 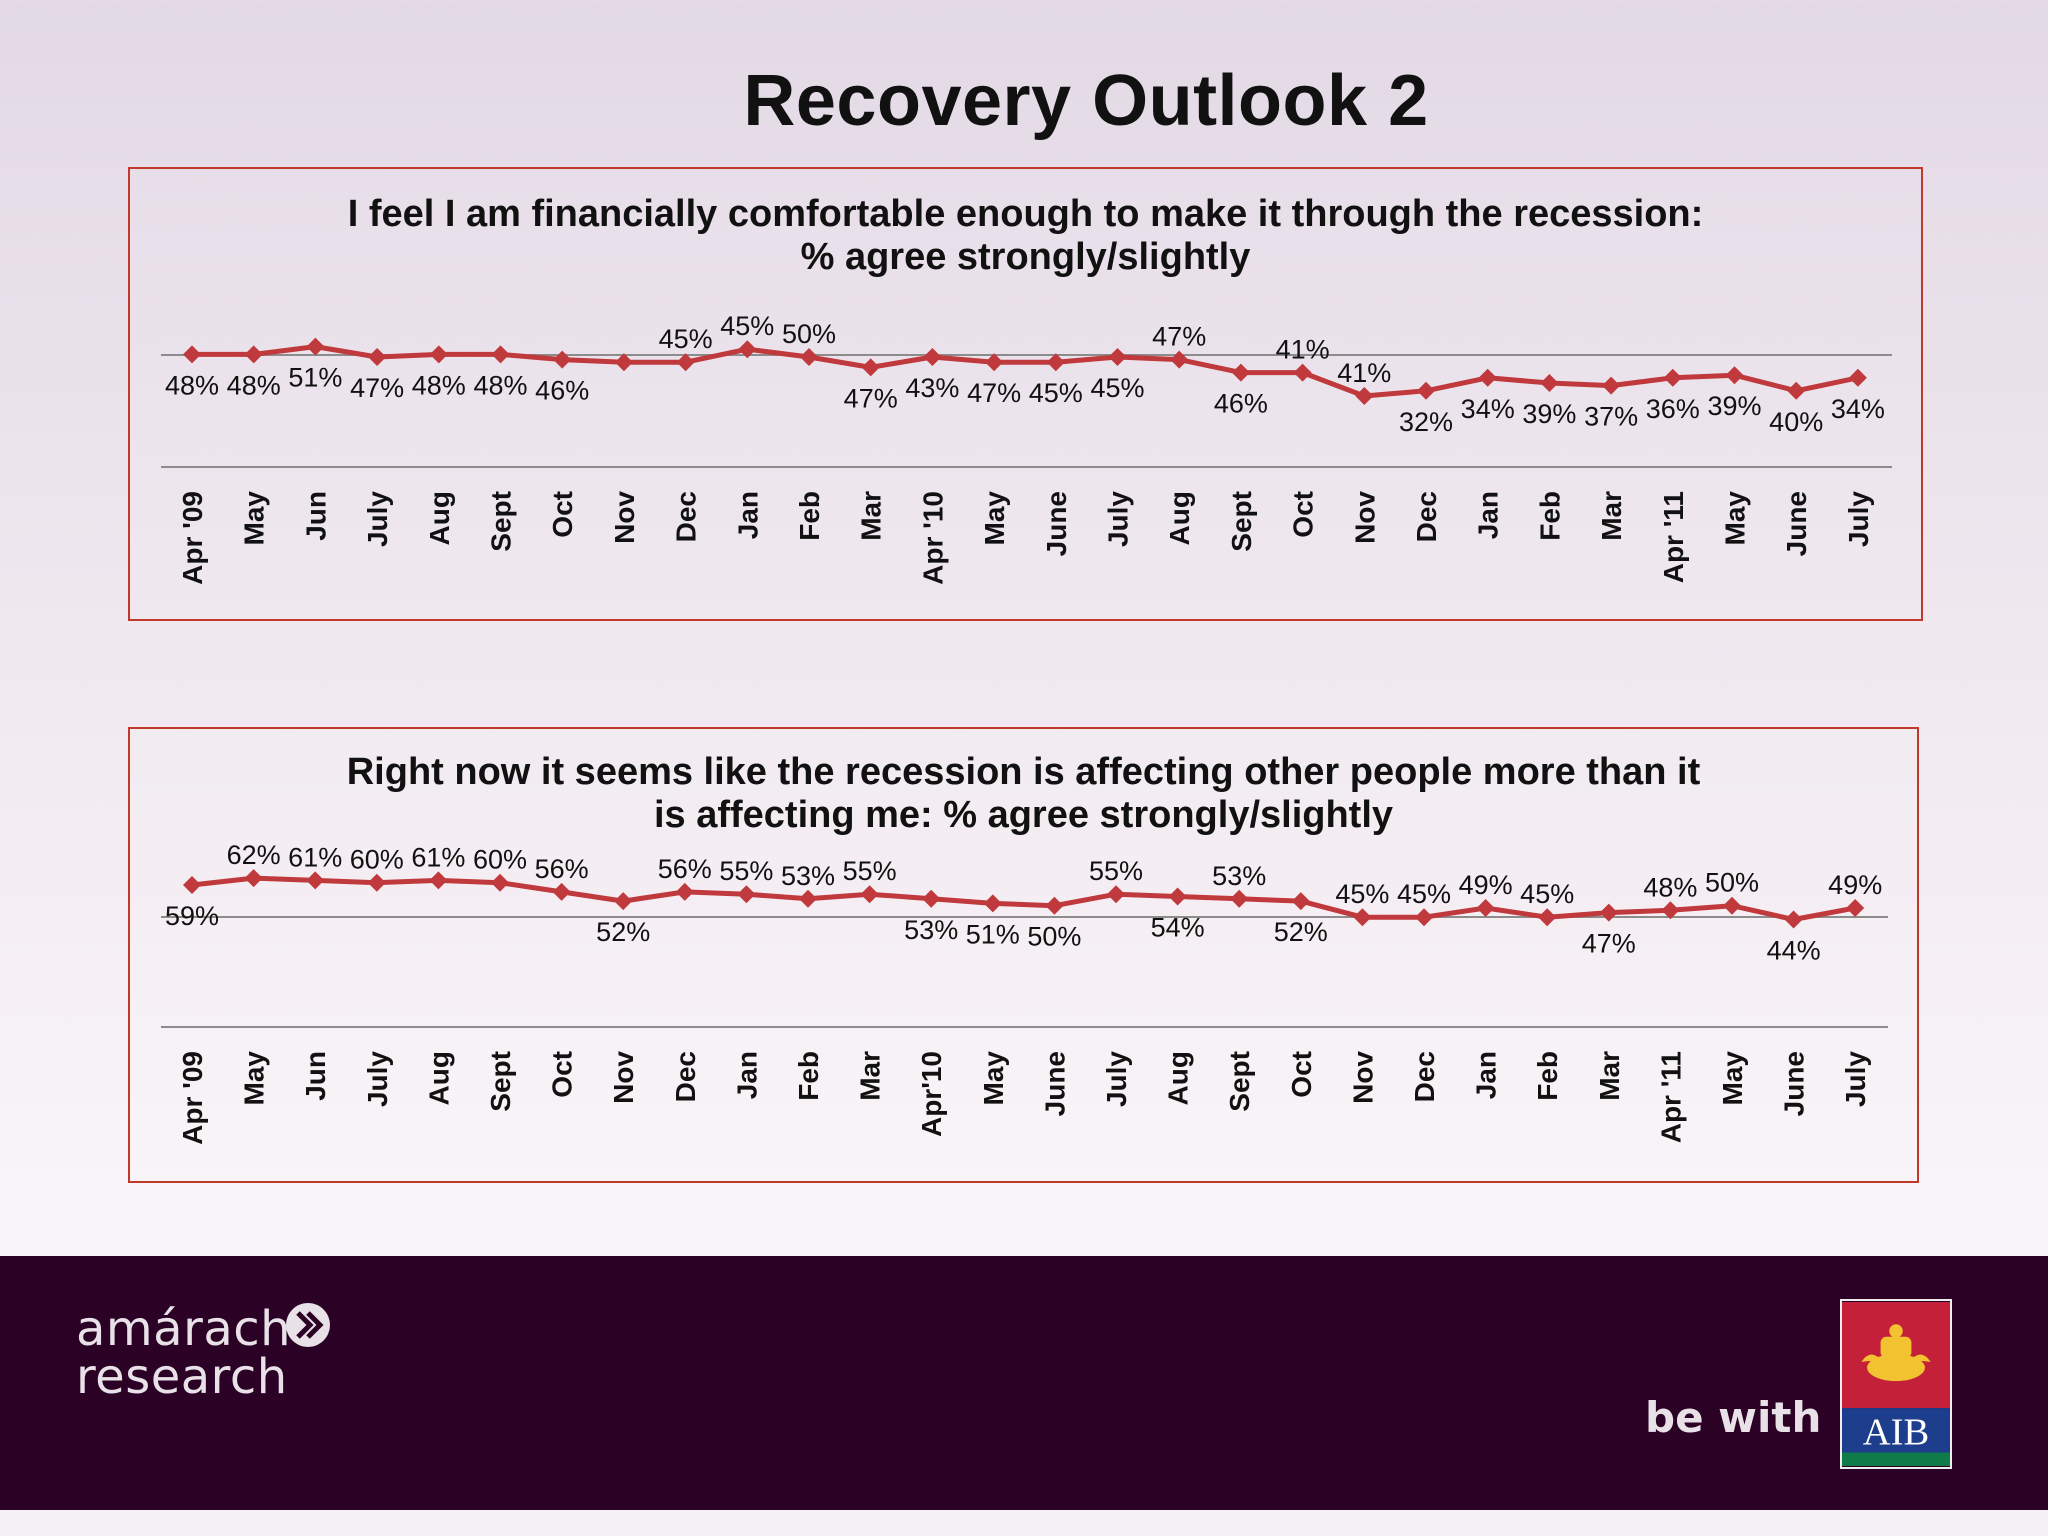 What do you see at coordinates (1178, 928) in the screenshot?
I see `data-label: 54%` at bounding box center [1178, 928].